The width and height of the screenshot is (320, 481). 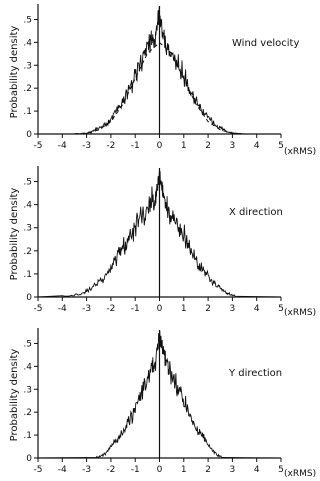 I want to click on fitted-curve, so click(x=159, y=88).